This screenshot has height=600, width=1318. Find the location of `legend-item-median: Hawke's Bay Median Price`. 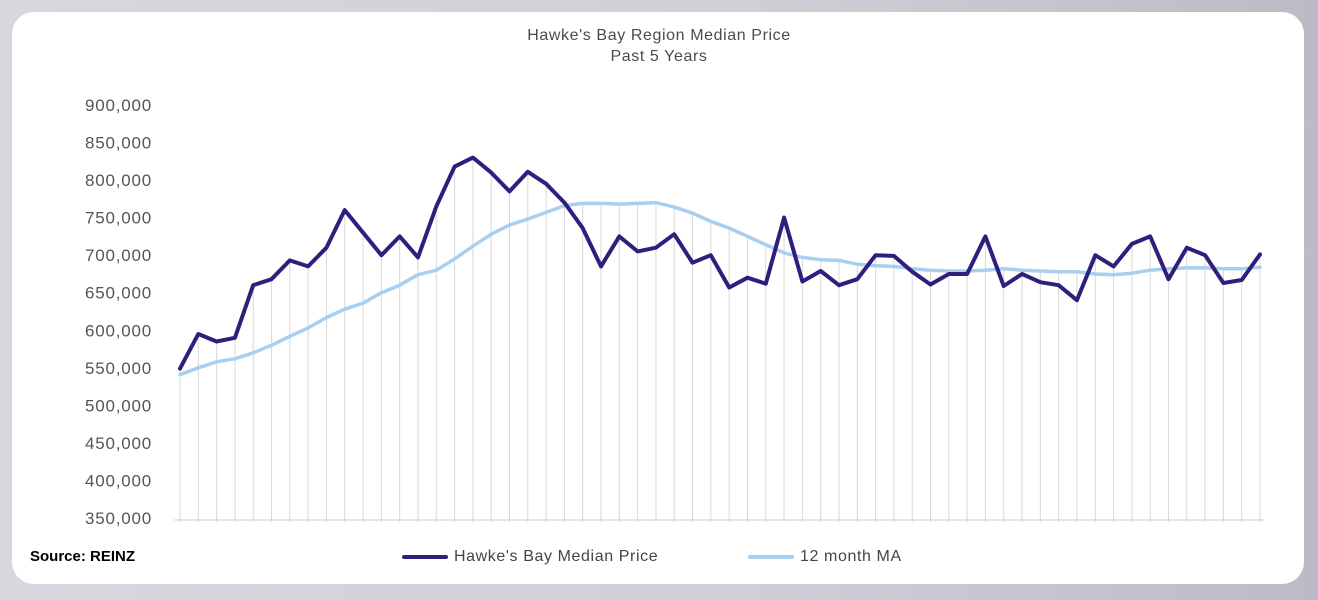

legend-item-median: Hawke's Bay Median Price is located at coordinates (530, 557).